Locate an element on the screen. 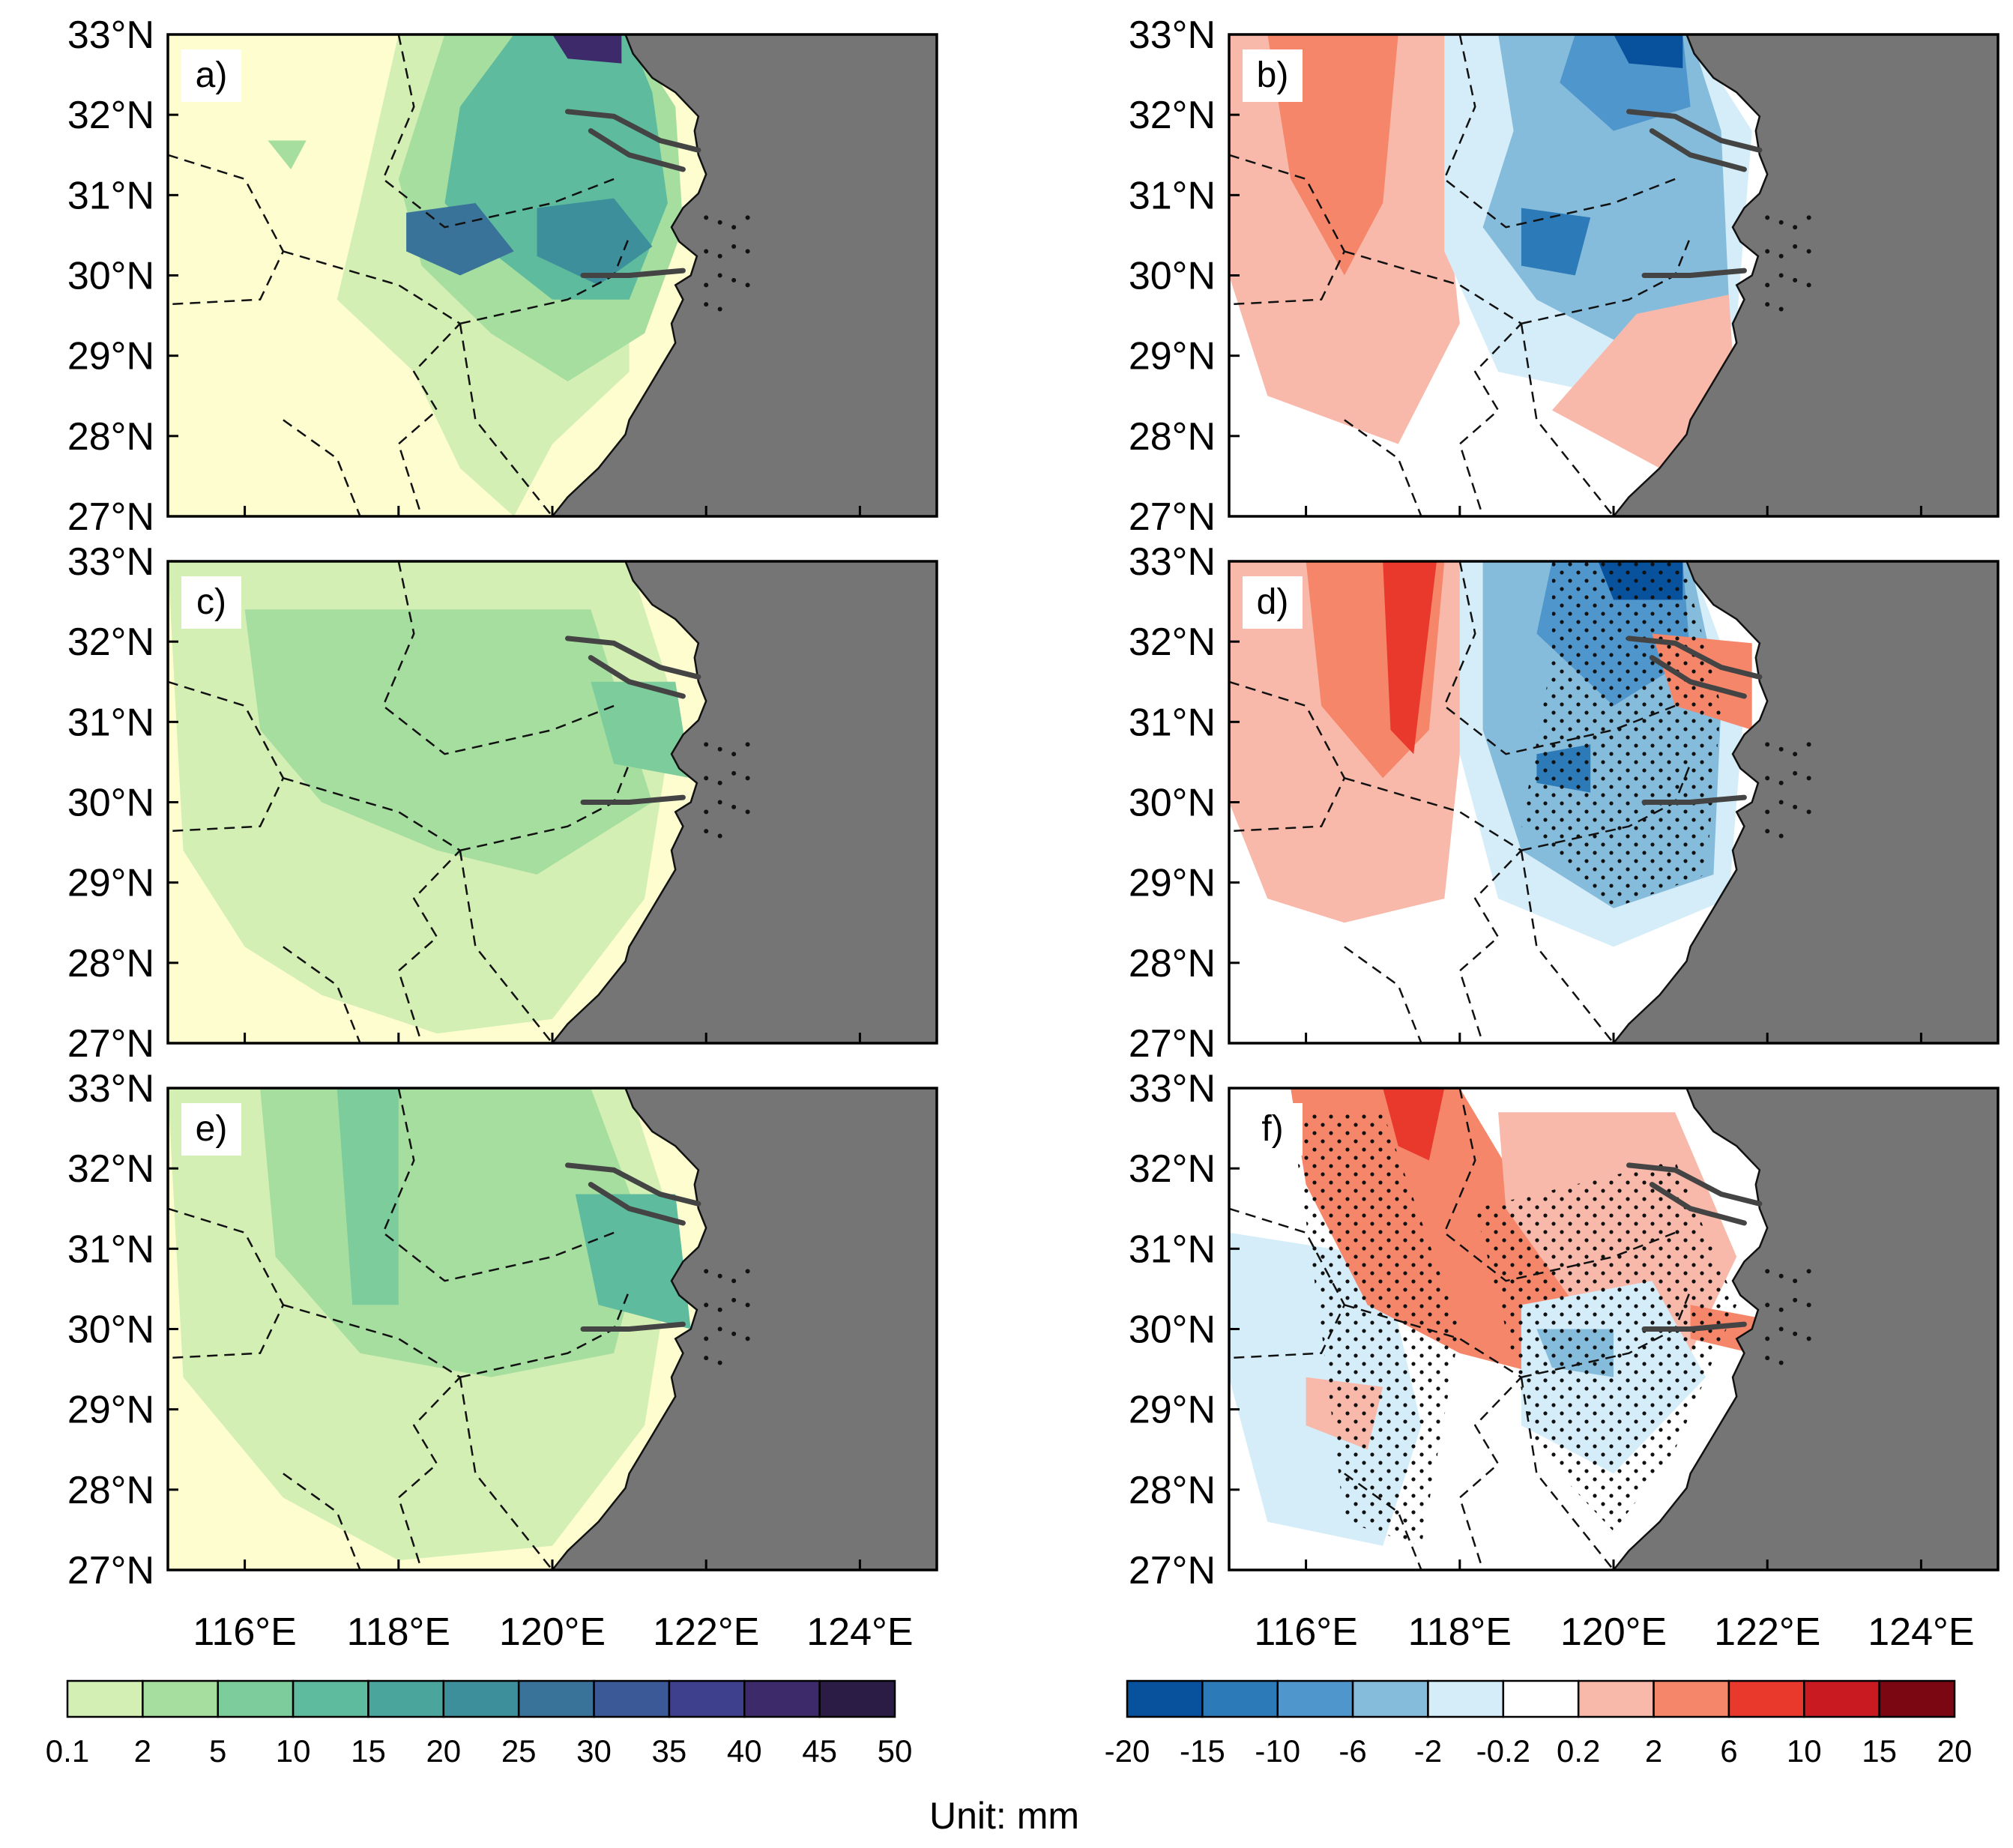 This screenshot has width=2013, height=1848. lat-label: 30°N is located at coordinates (110, 803).